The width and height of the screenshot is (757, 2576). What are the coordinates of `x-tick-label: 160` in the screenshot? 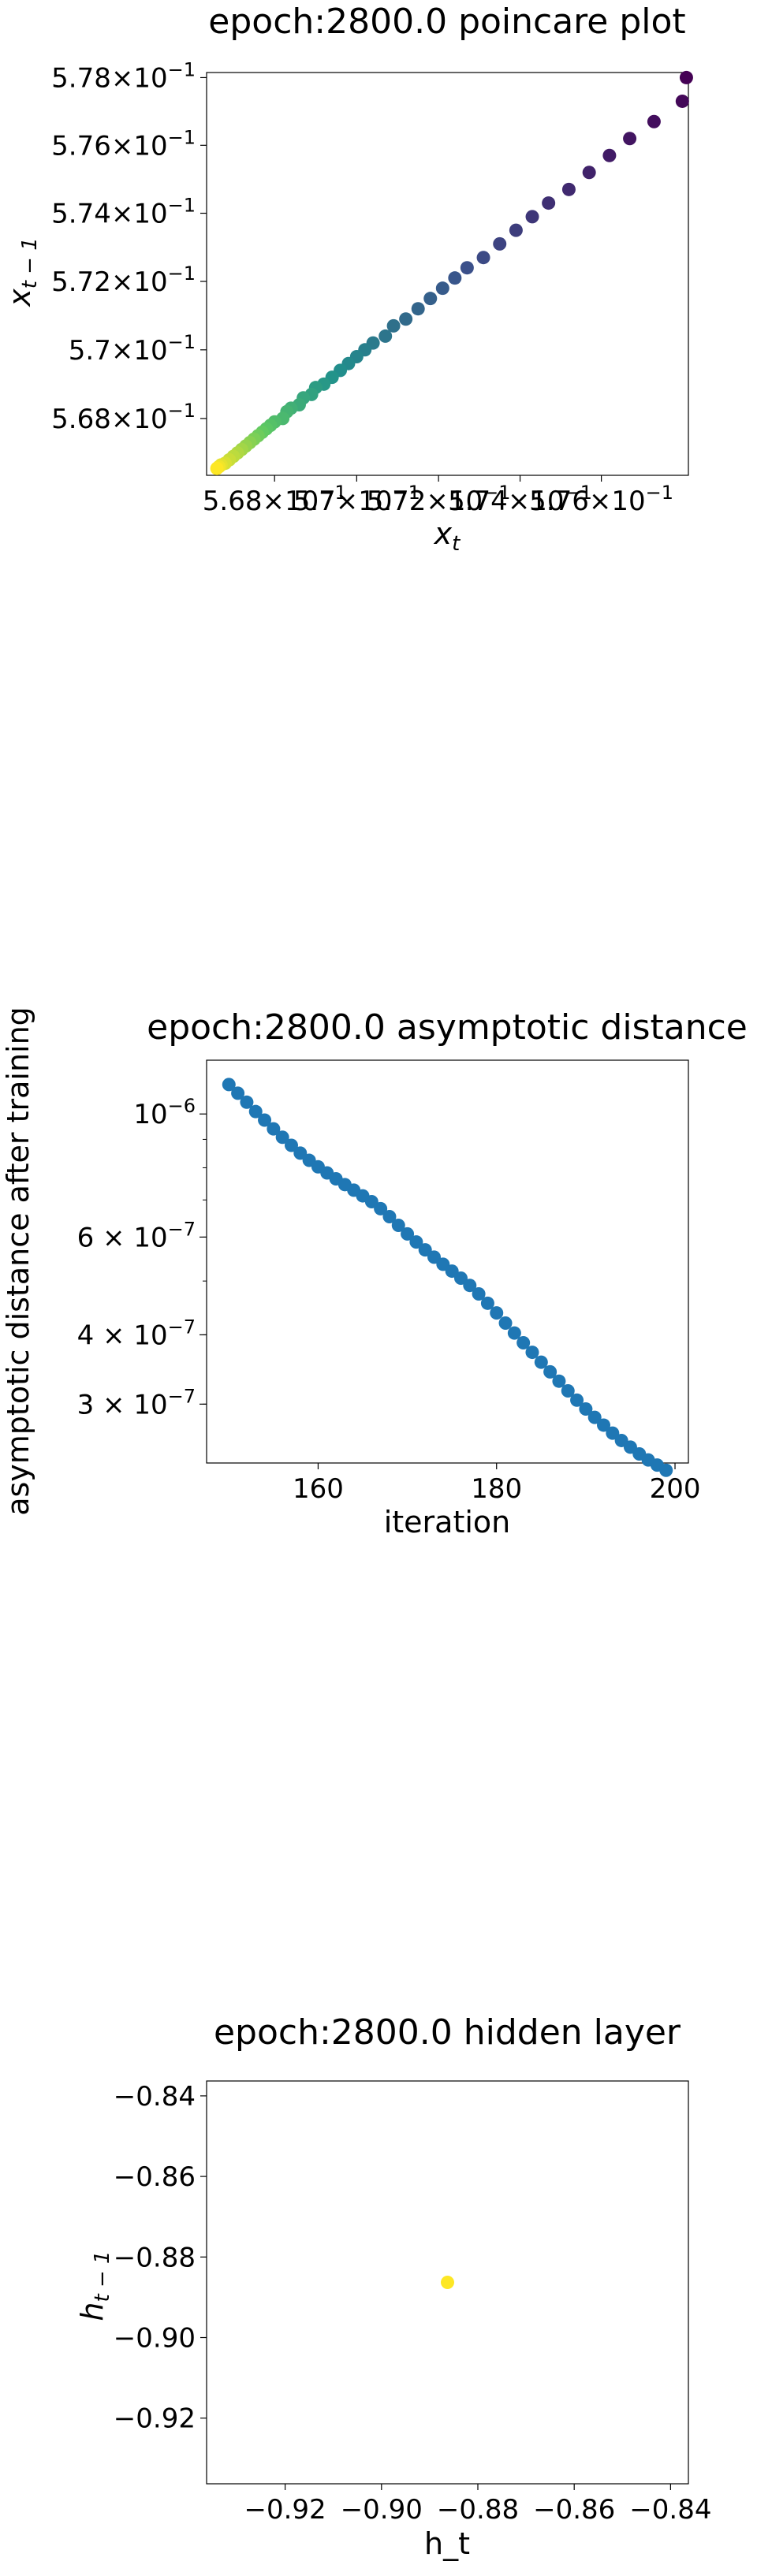 It's located at (318, 1489).